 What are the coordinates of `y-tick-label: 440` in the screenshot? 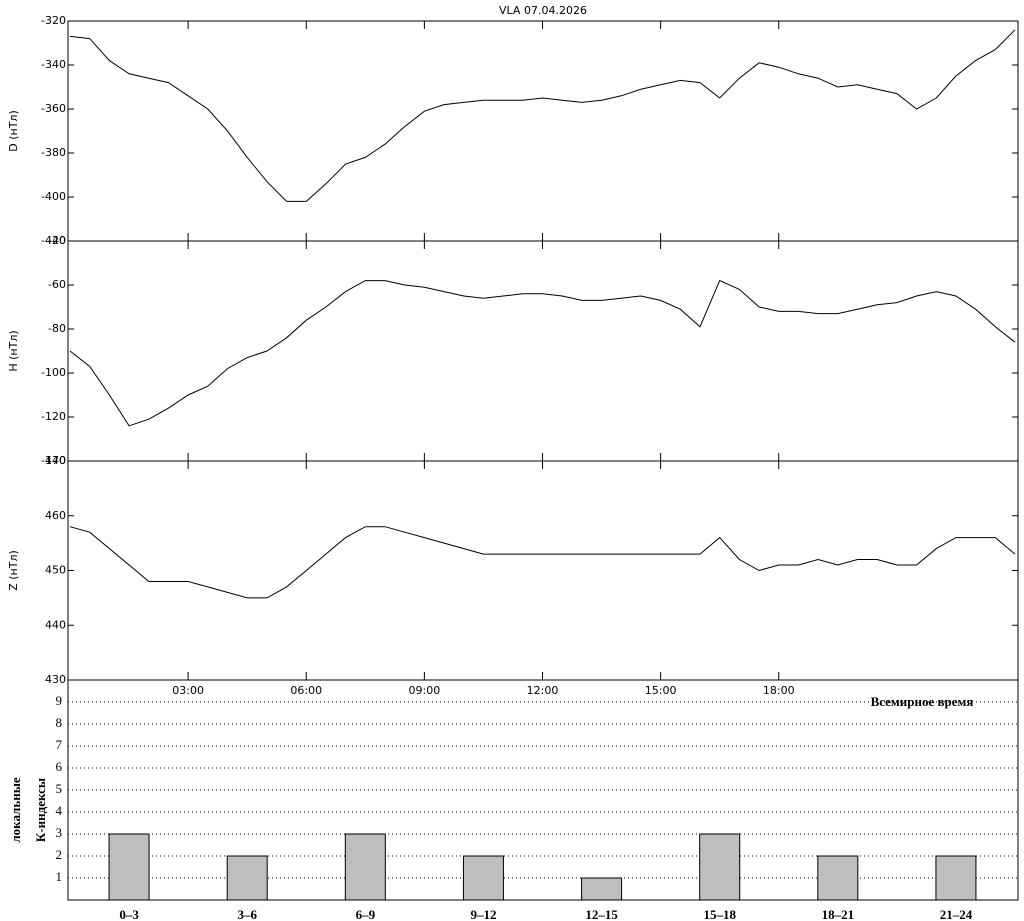 It's located at (55, 624).